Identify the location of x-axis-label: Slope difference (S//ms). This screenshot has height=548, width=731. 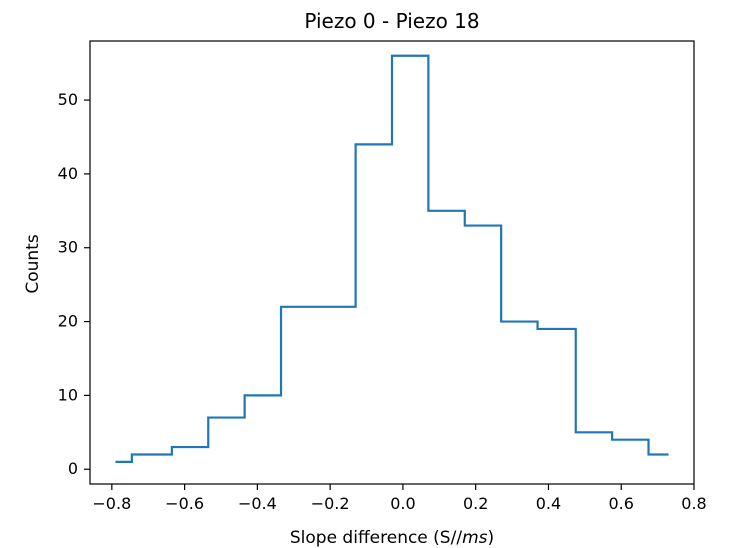
(392, 538).